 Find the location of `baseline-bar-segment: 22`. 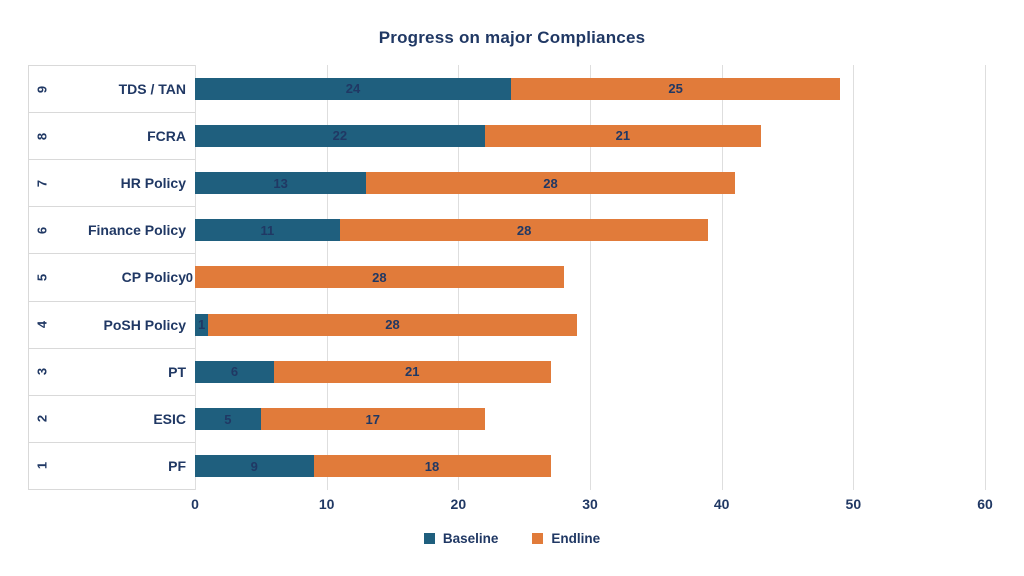

baseline-bar-segment: 22 is located at coordinates (340, 135).